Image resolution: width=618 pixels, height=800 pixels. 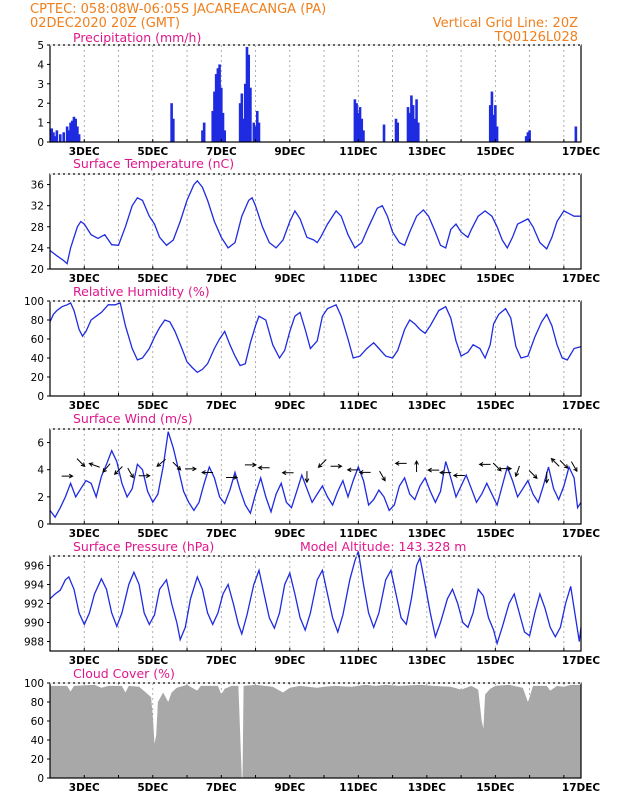 I want to click on y-tick-label: 20, so click(x=37, y=760).